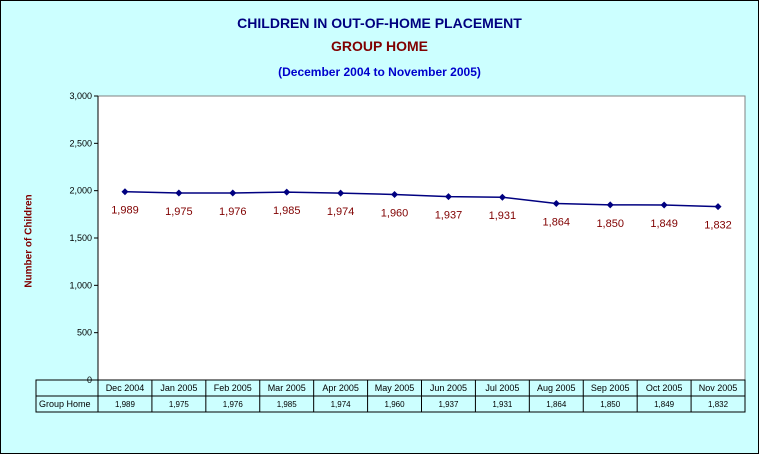 This screenshot has height=454, width=759. I want to click on x-tick-label: Feb 2005, so click(233, 388).